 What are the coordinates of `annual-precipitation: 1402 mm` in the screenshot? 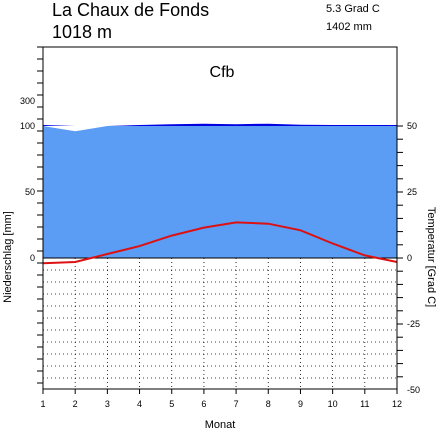 It's located at (349, 27).